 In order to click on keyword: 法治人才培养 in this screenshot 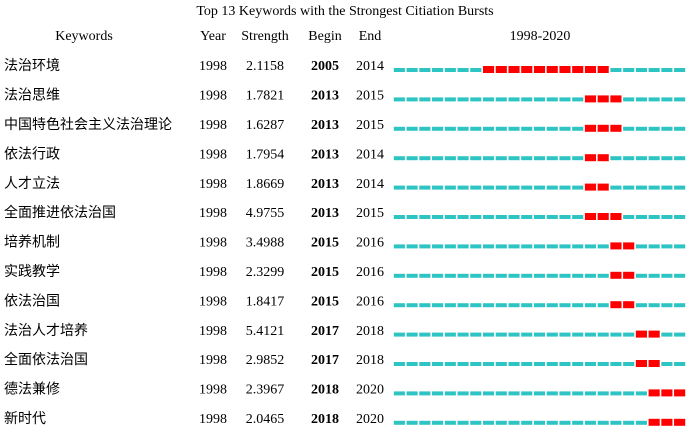, I will do `click(46, 331)`.